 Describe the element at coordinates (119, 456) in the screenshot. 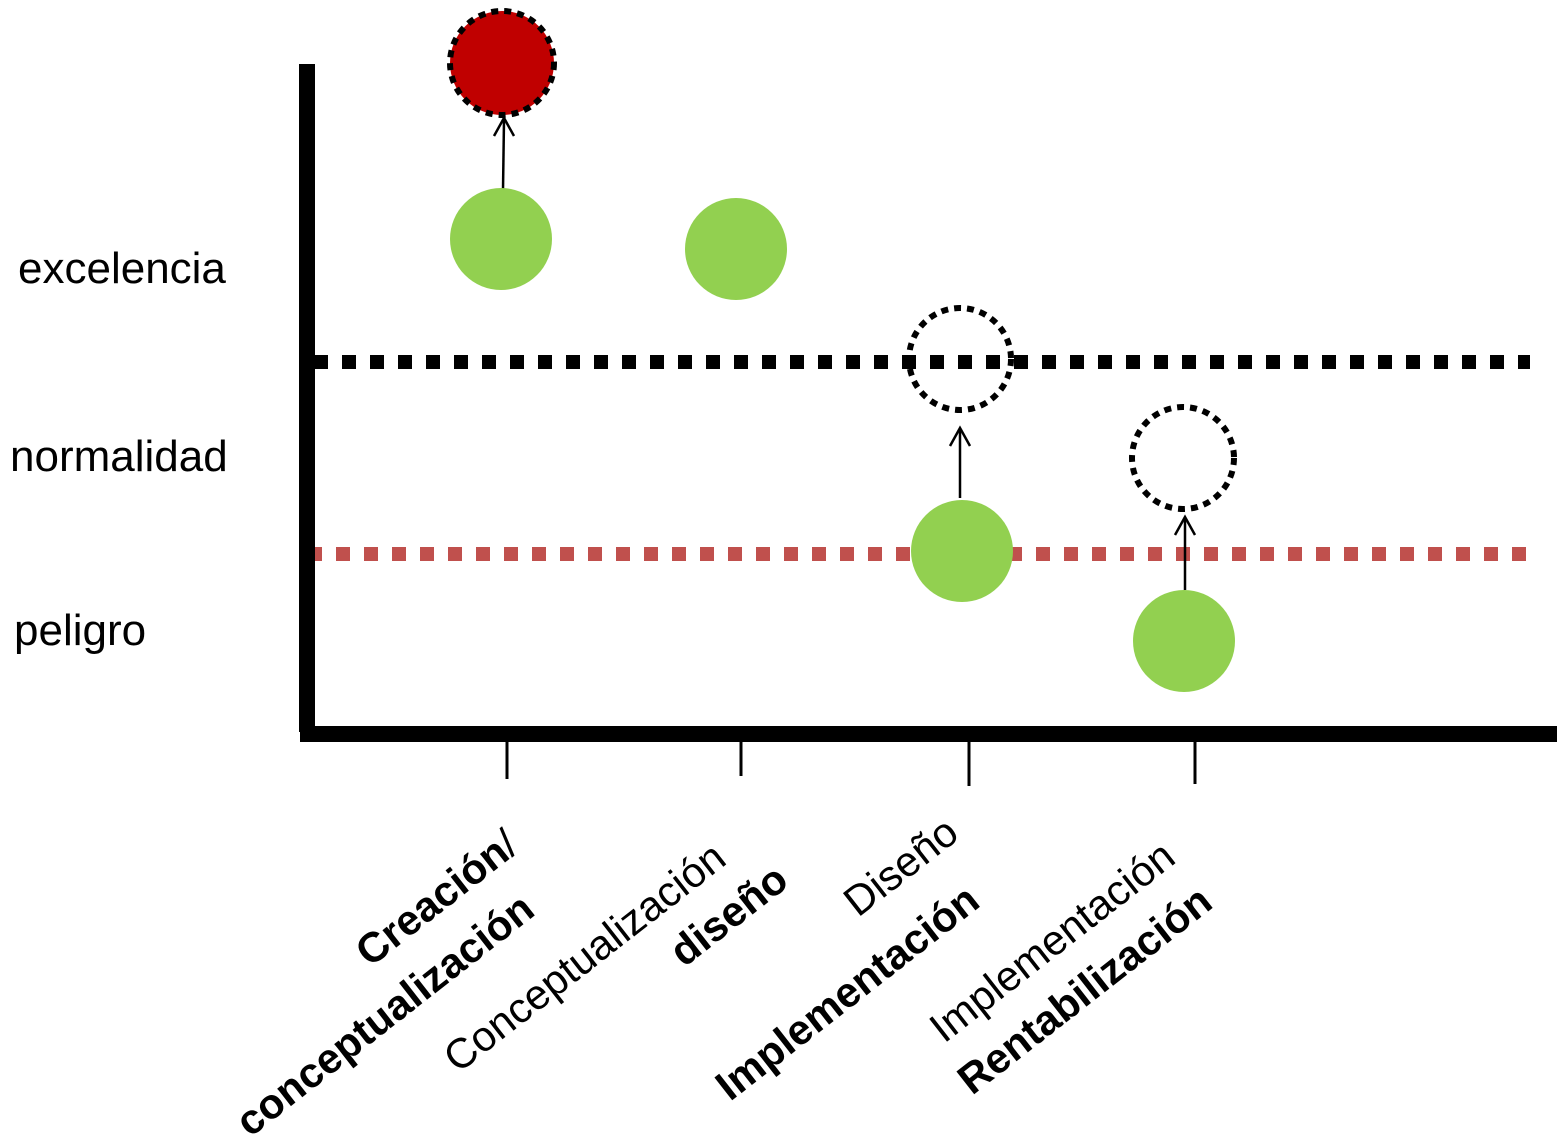

I see `y-label-normalidad: normalidad` at that location.